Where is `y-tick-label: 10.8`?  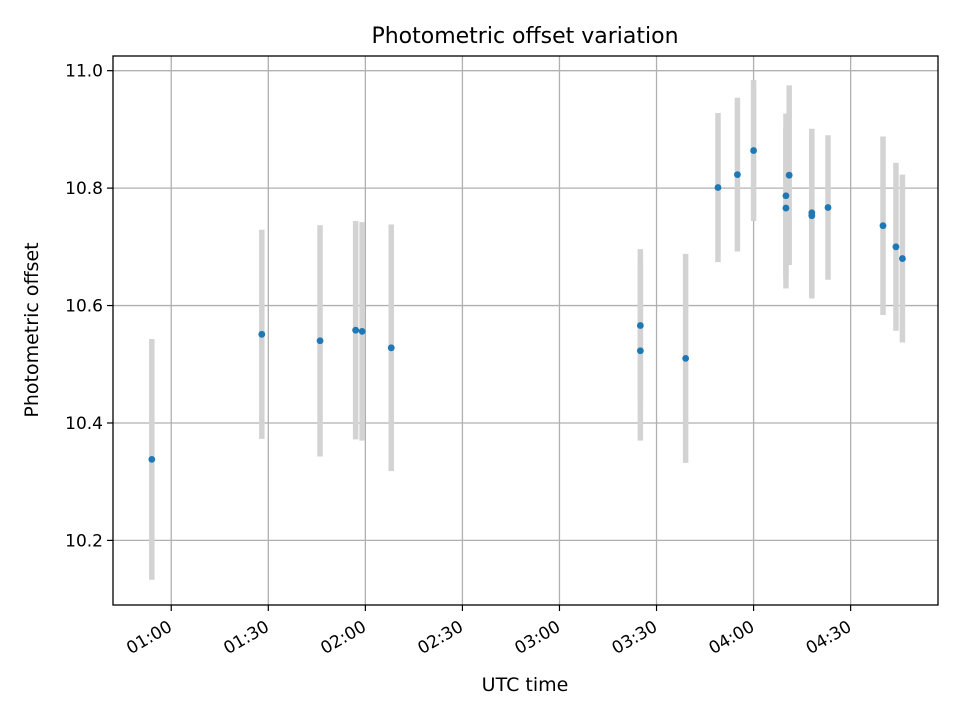
y-tick-label: 10.8 is located at coordinates (84, 189).